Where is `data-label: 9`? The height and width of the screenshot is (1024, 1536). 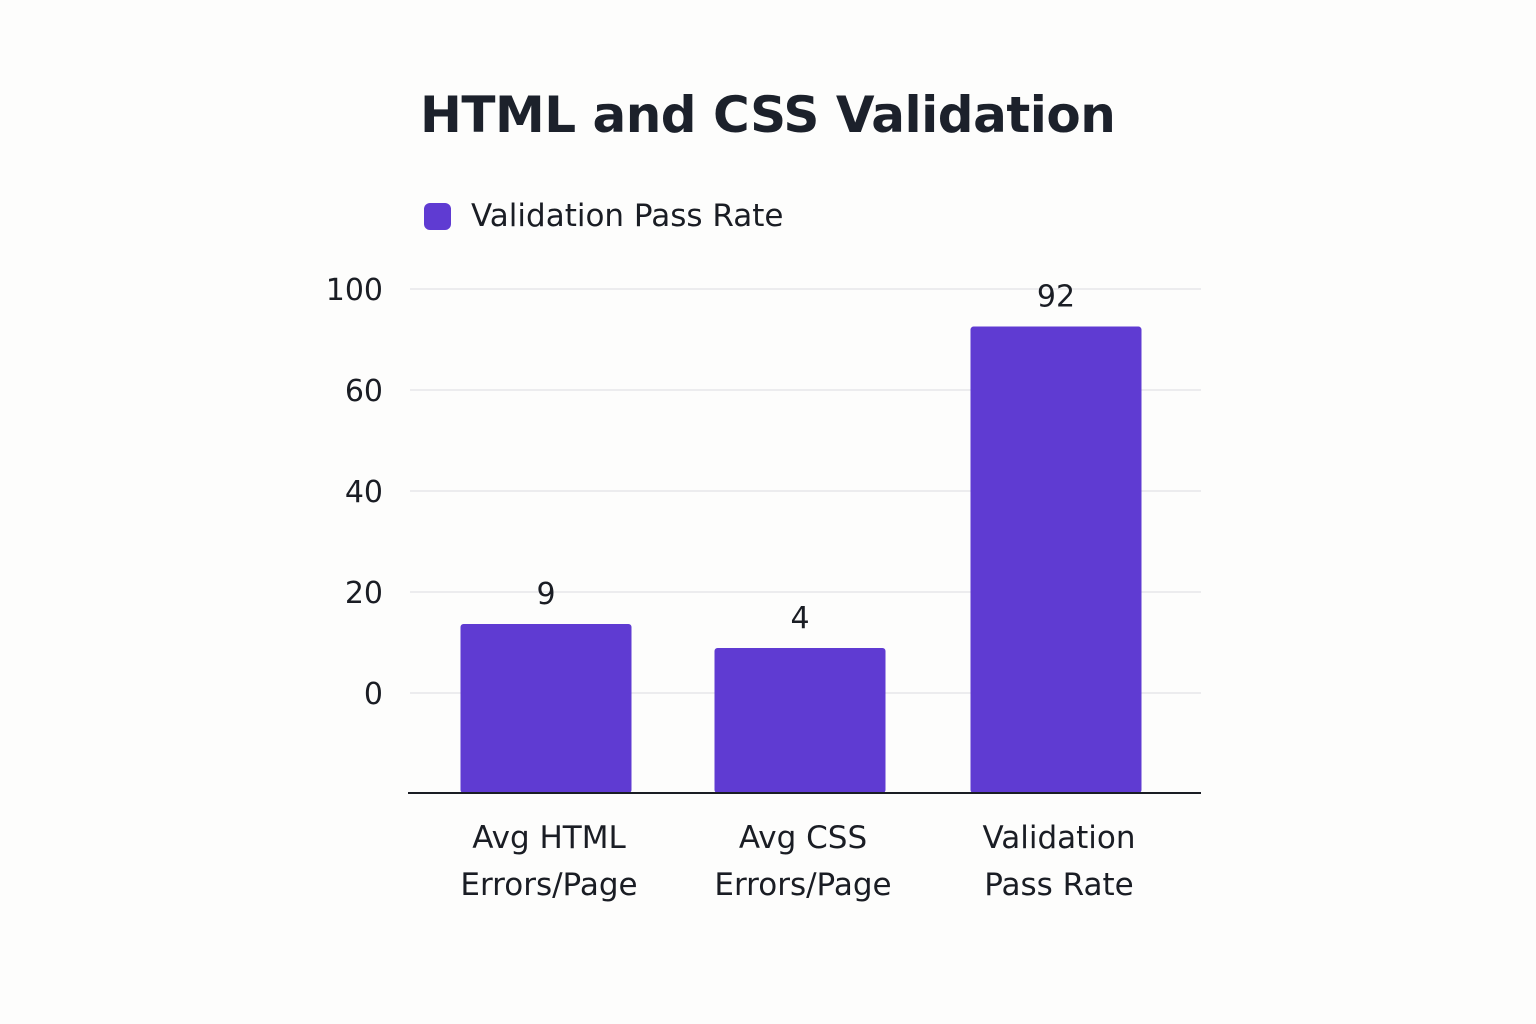 data-label: 9 is located at coordinates (545, 594).